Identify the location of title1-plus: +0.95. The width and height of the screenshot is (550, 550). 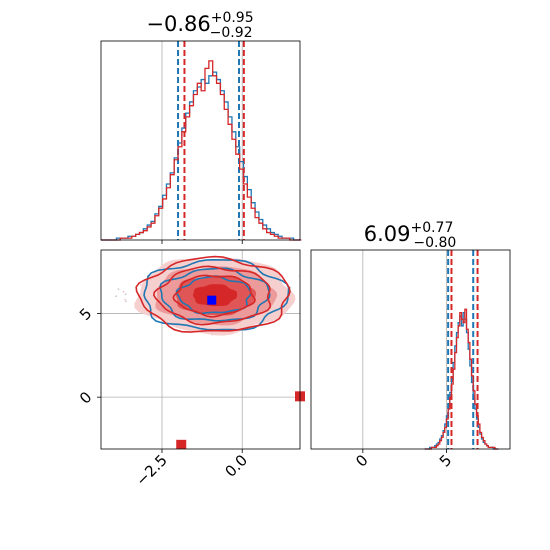
(232, 18).